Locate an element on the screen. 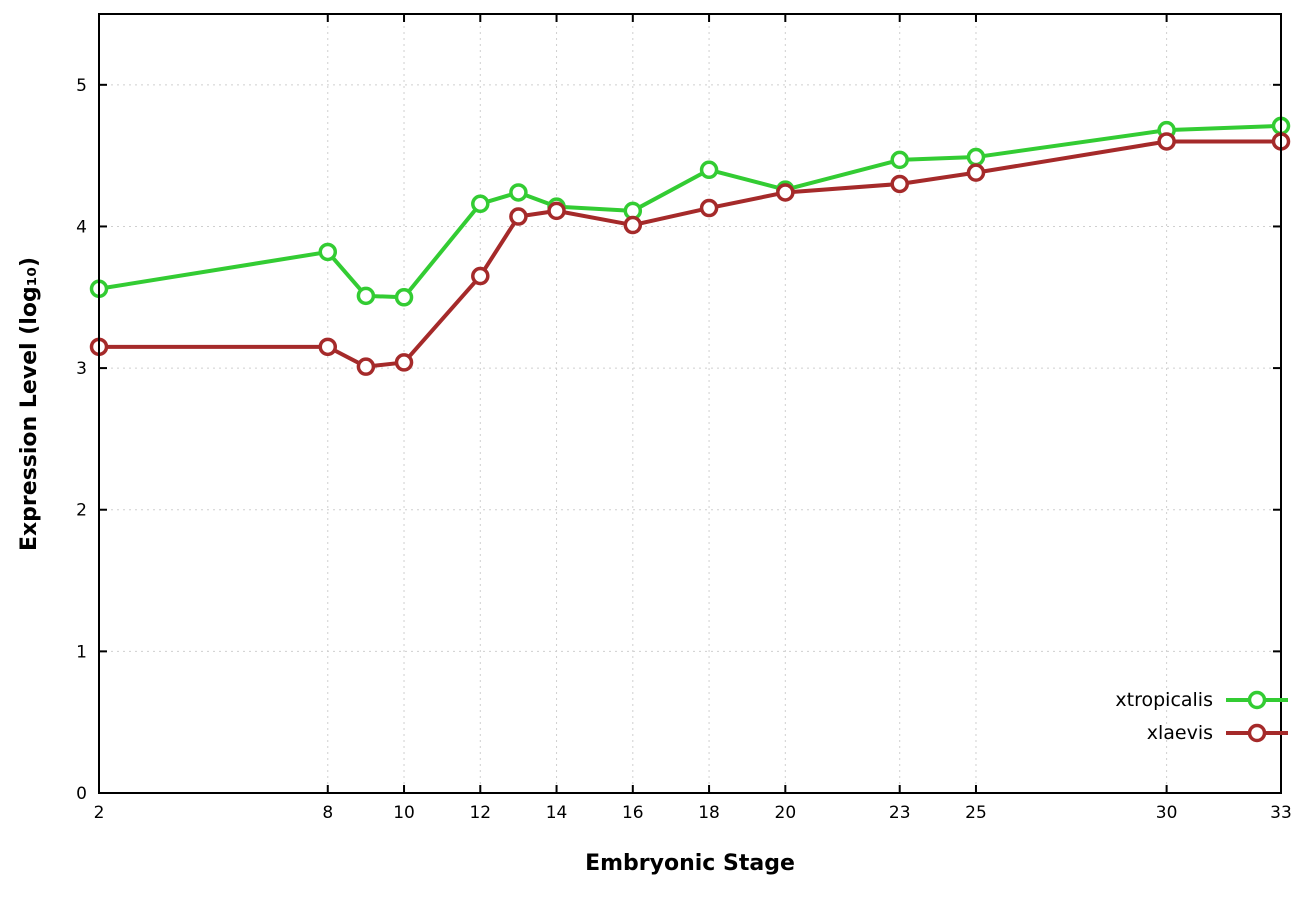  y-tick-label: 3 is located at coordinates (81, 369).